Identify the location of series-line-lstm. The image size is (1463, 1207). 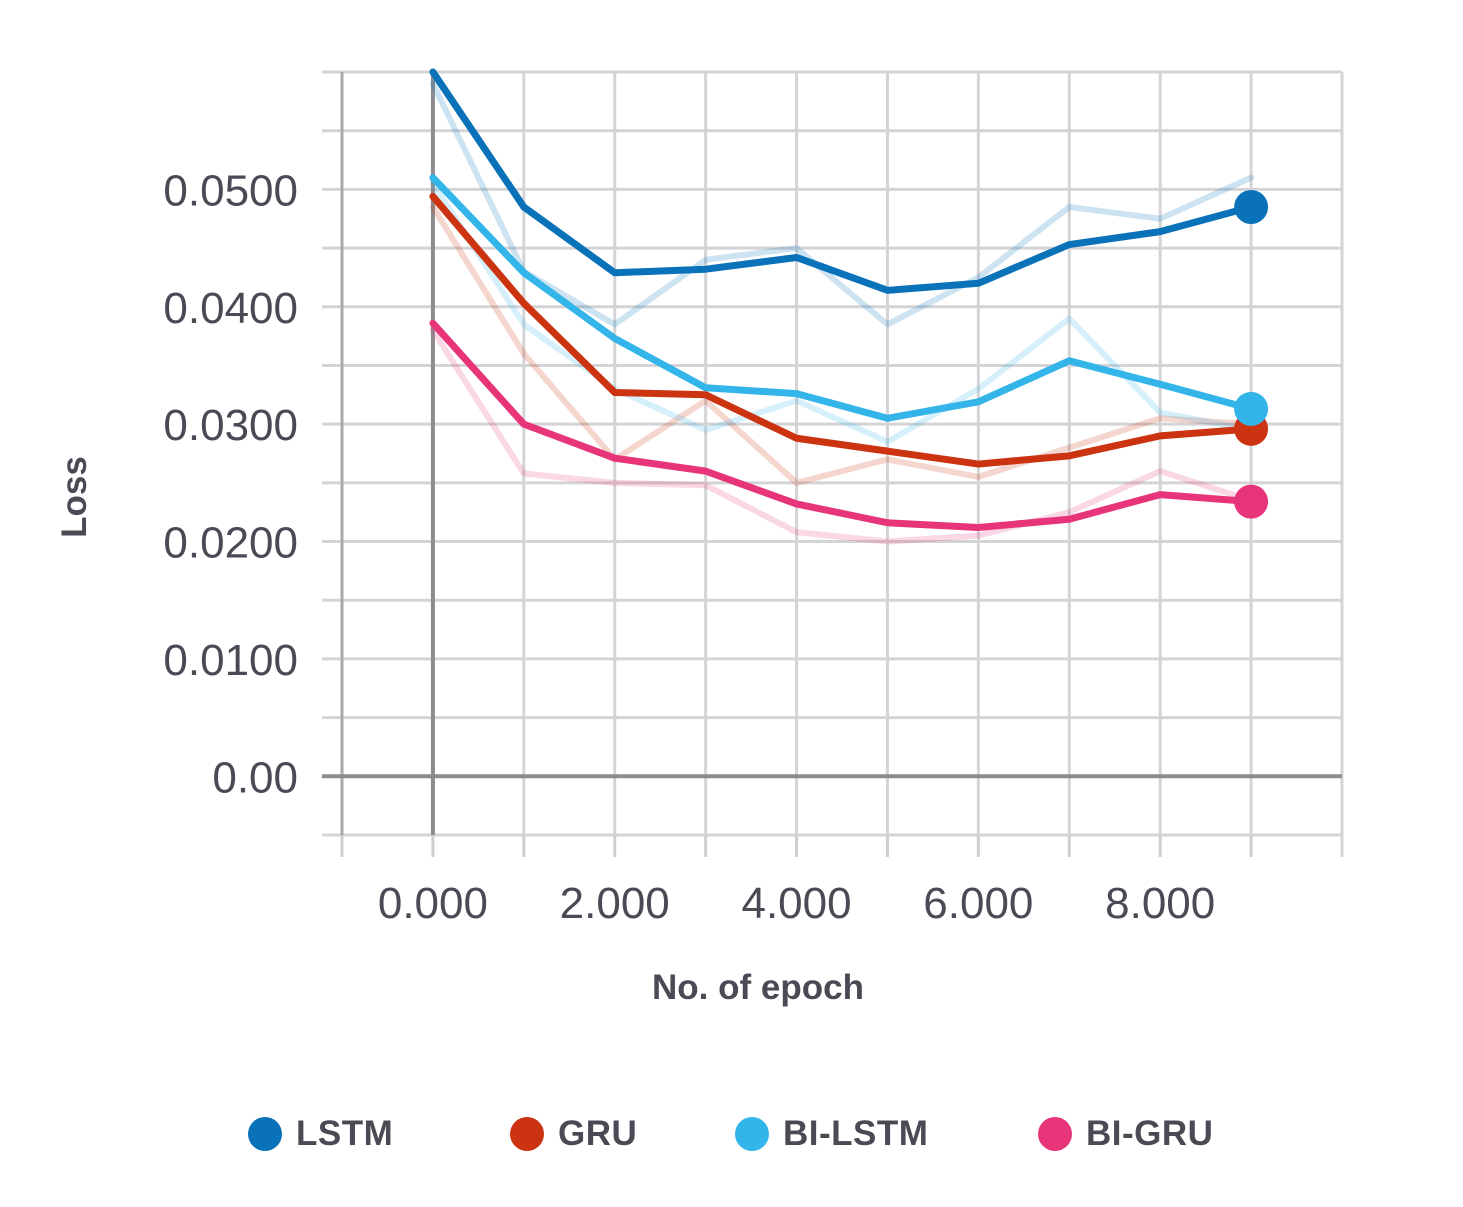
(842, 181).